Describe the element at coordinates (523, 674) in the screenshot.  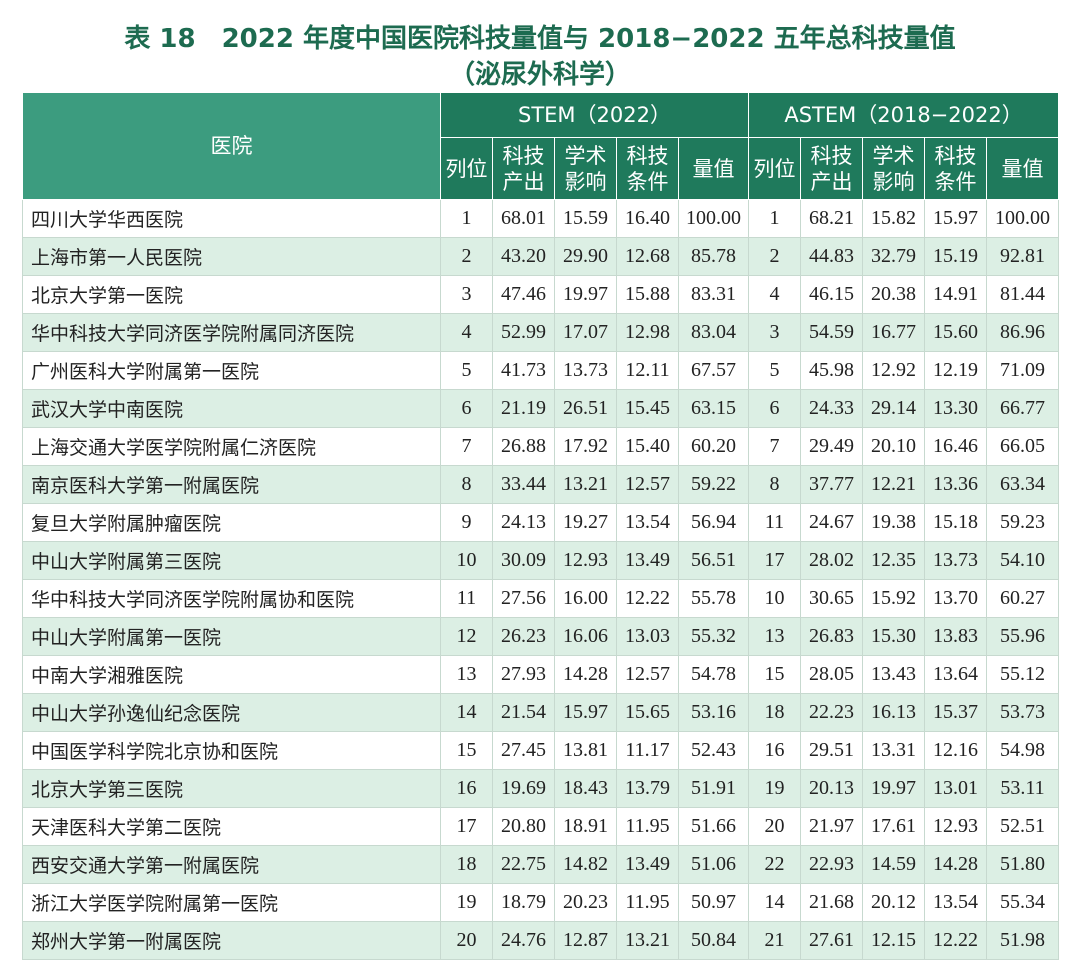
I see `table-cell: 27.93` at that location.